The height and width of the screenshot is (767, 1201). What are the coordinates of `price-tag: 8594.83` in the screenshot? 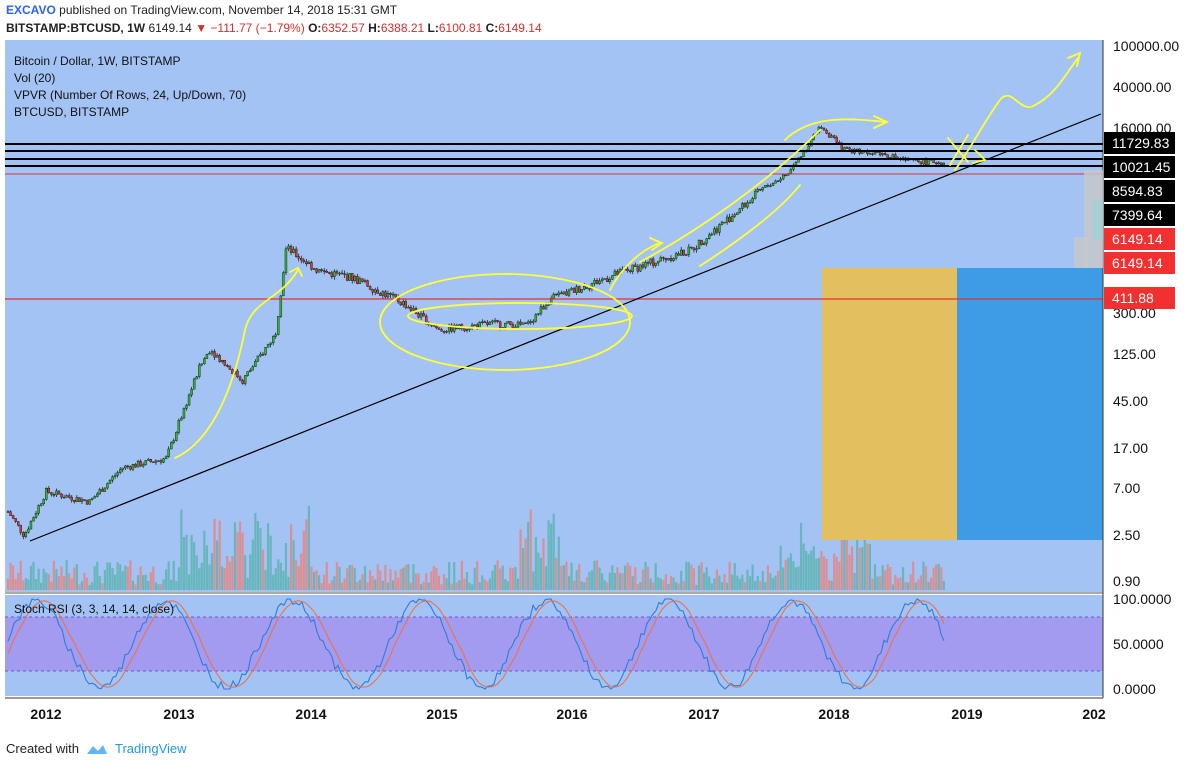 It's located at (1139, 191).